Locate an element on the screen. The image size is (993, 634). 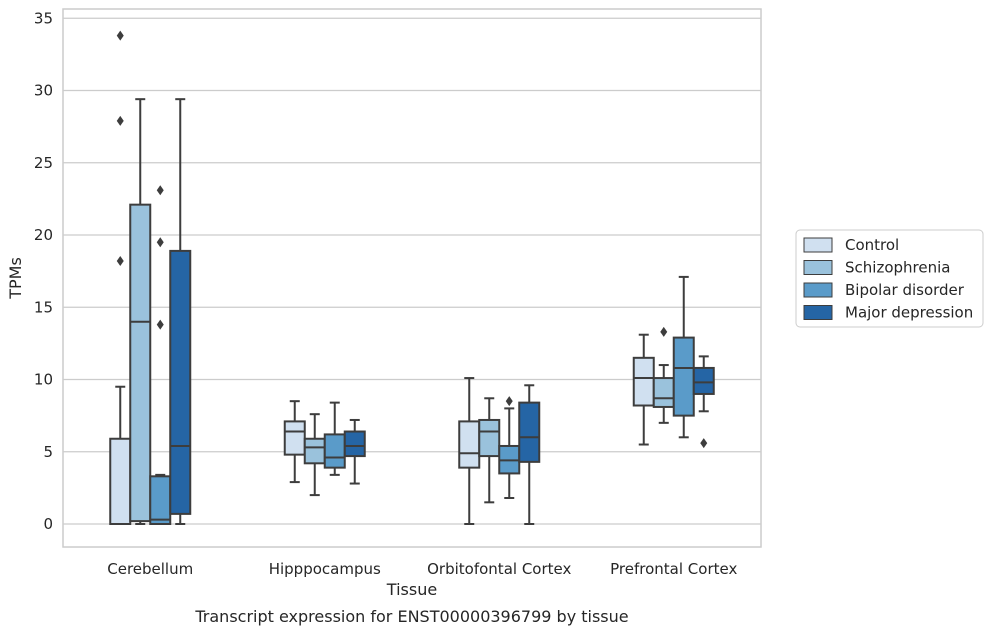
y-tick-label: 10 is located at coordinates (43, 380).